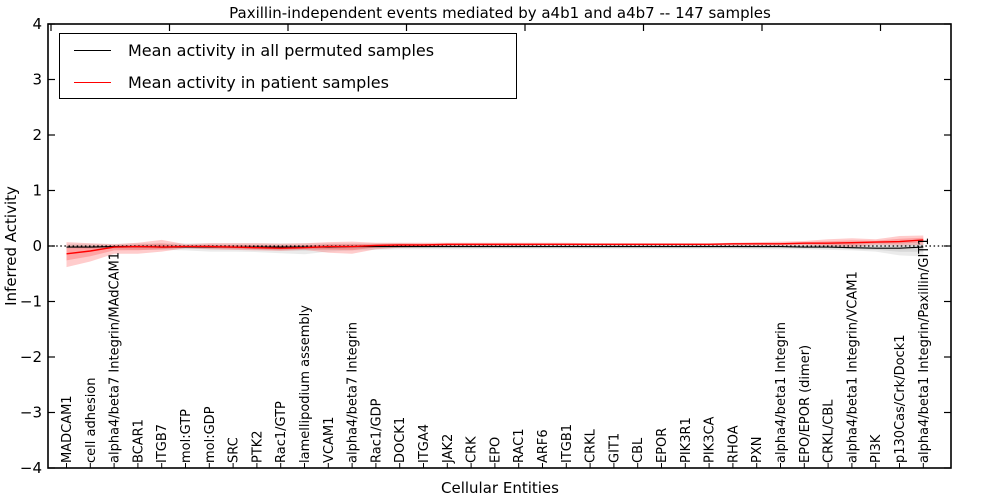 The image size is (1000, 500). Describe the element at coordinates (329, 440) in the screenshot. I see `x-tick-label: VCAM1` at that location.